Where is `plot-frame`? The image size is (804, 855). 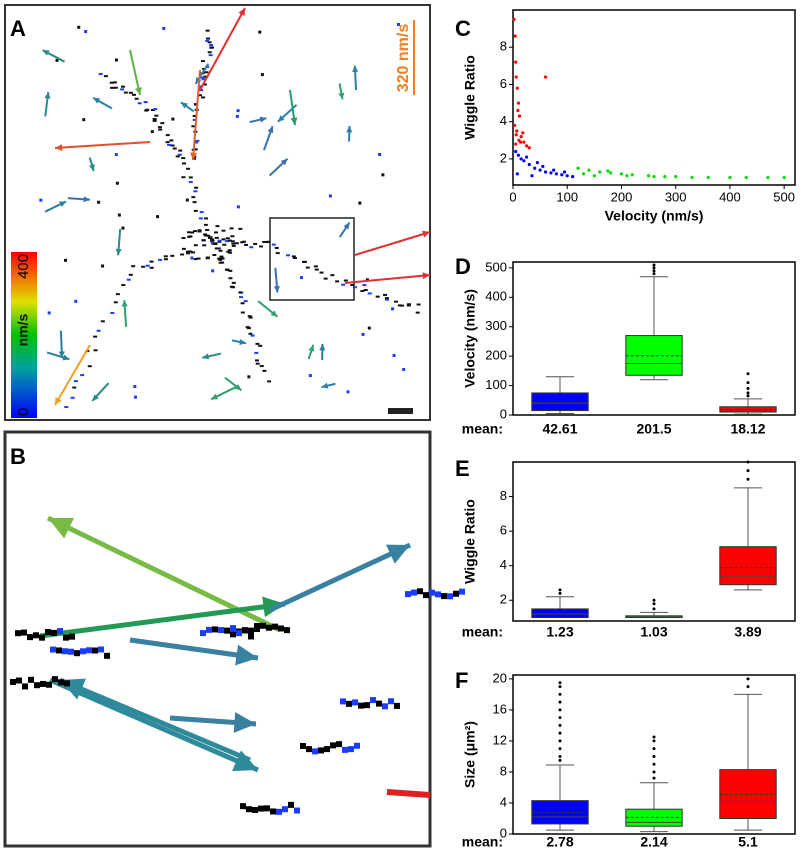 plot-frame is located at coordinates (654, 97).